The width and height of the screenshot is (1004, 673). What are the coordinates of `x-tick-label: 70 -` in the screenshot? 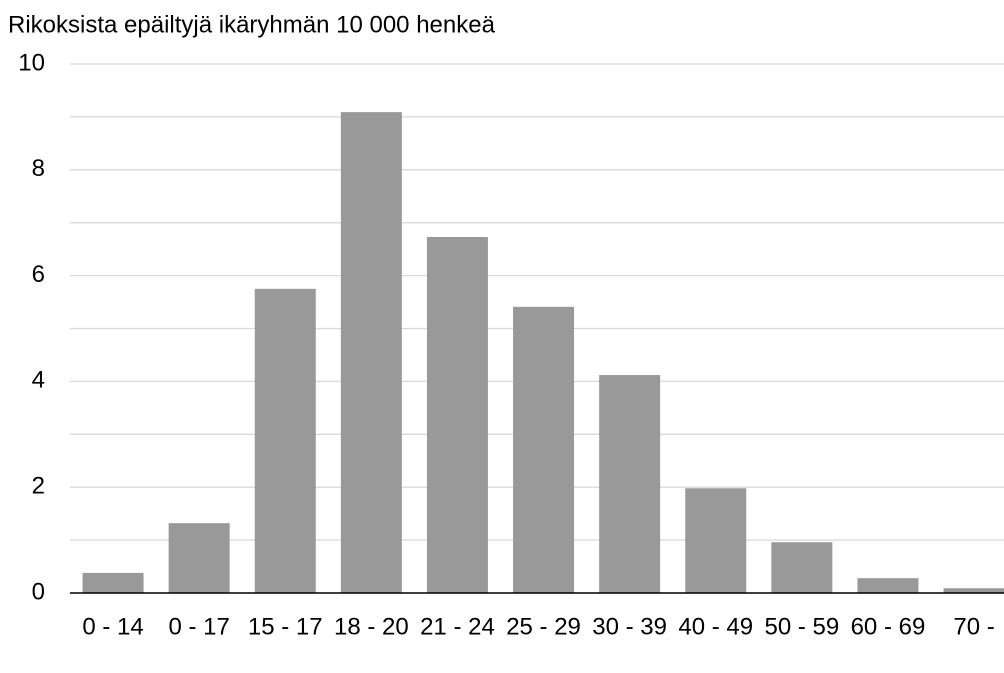 It's located at (973, 626).